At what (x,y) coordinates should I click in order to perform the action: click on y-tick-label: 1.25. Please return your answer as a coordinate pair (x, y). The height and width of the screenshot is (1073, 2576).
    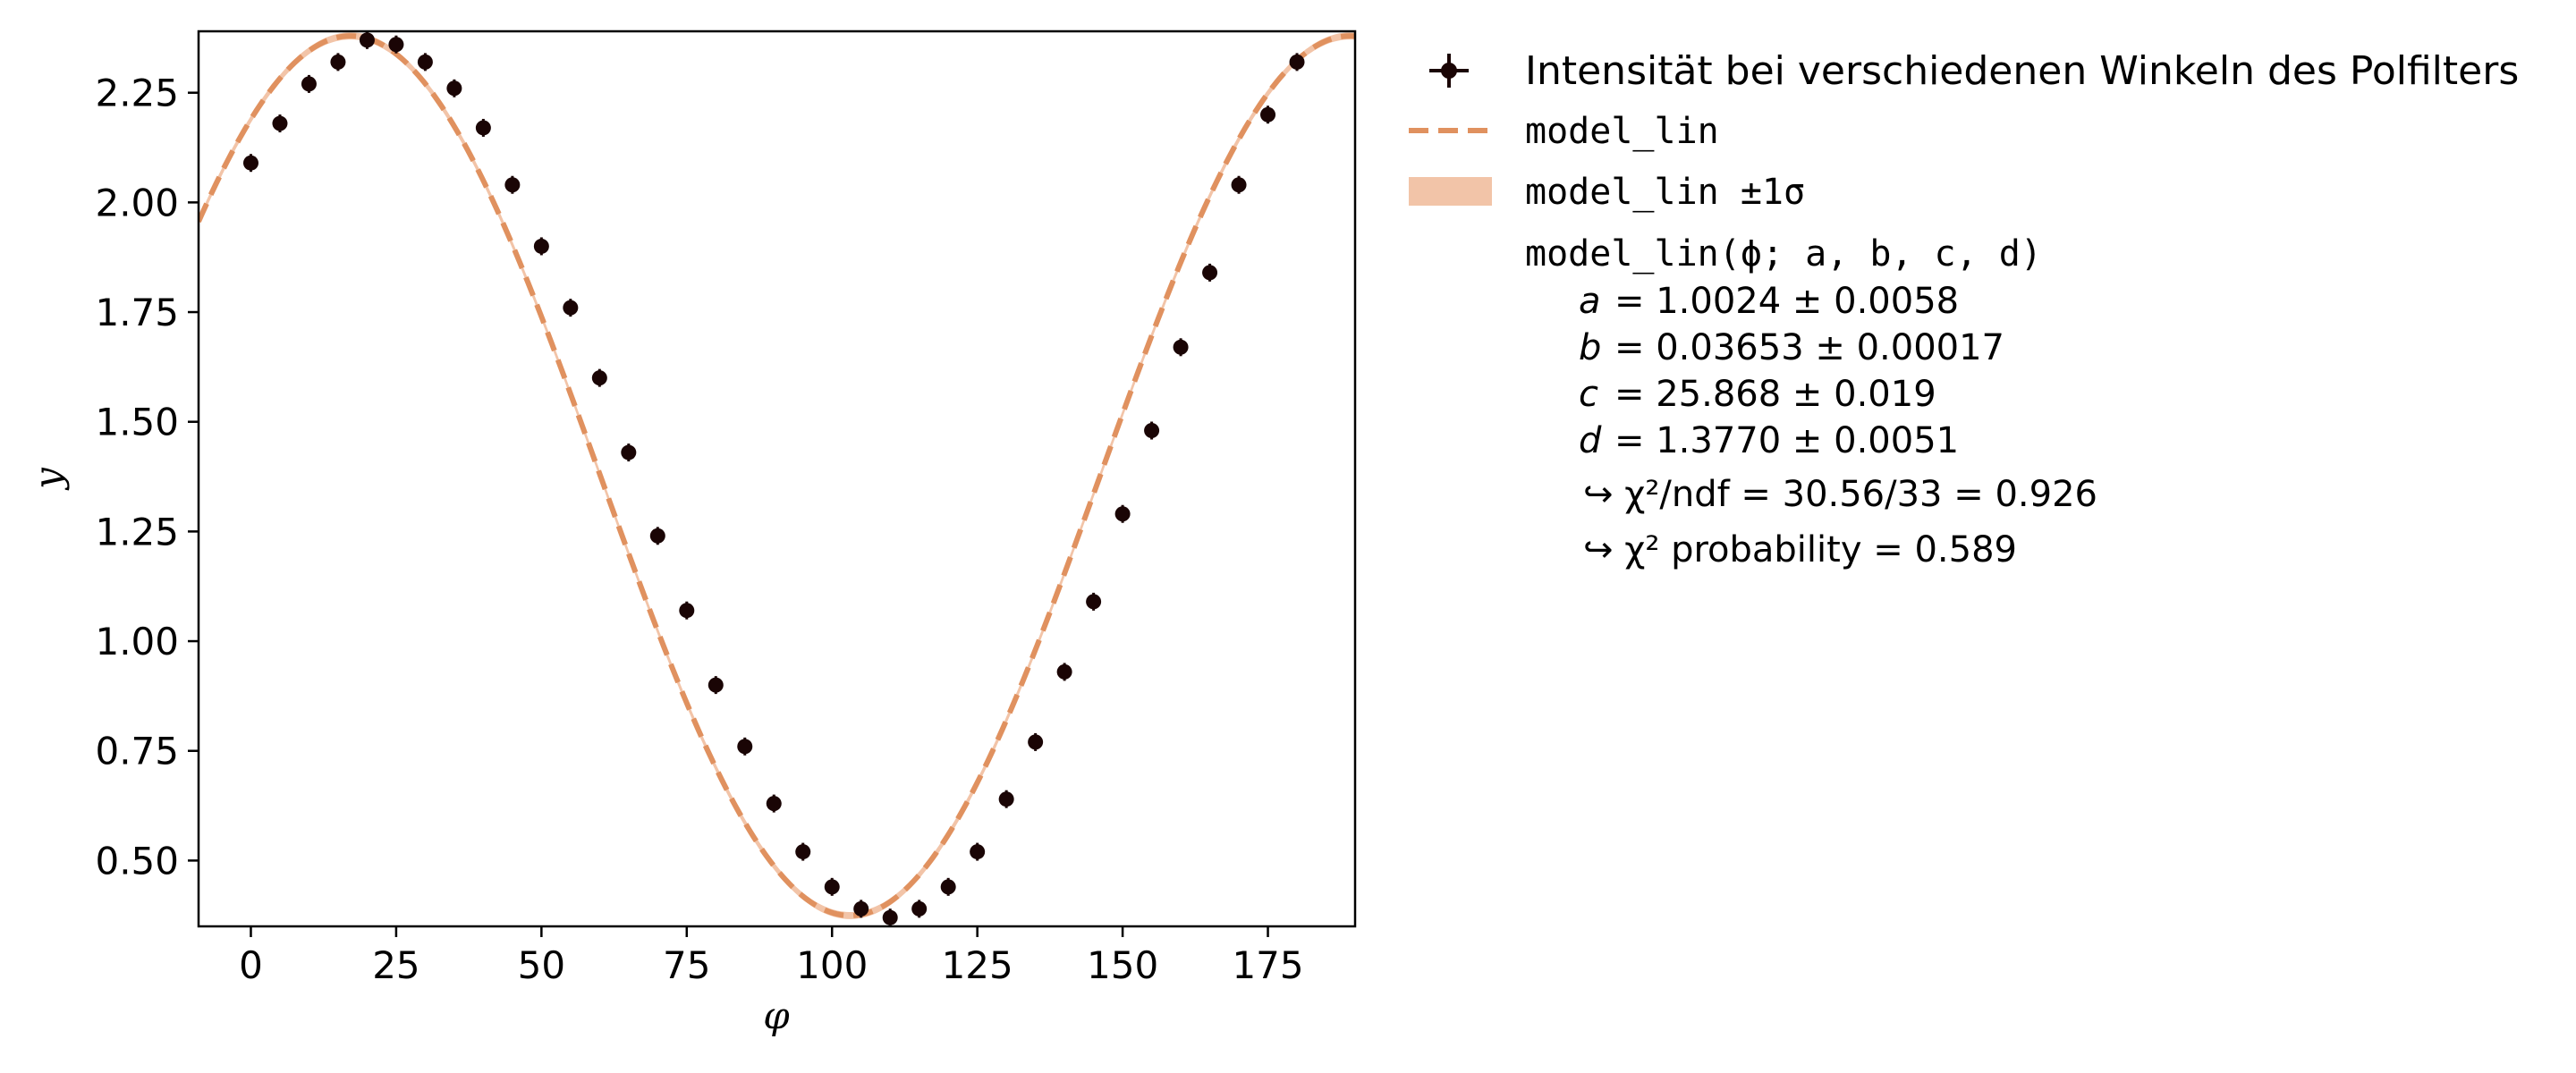
    Looking at the image, I should click on (137, 531).